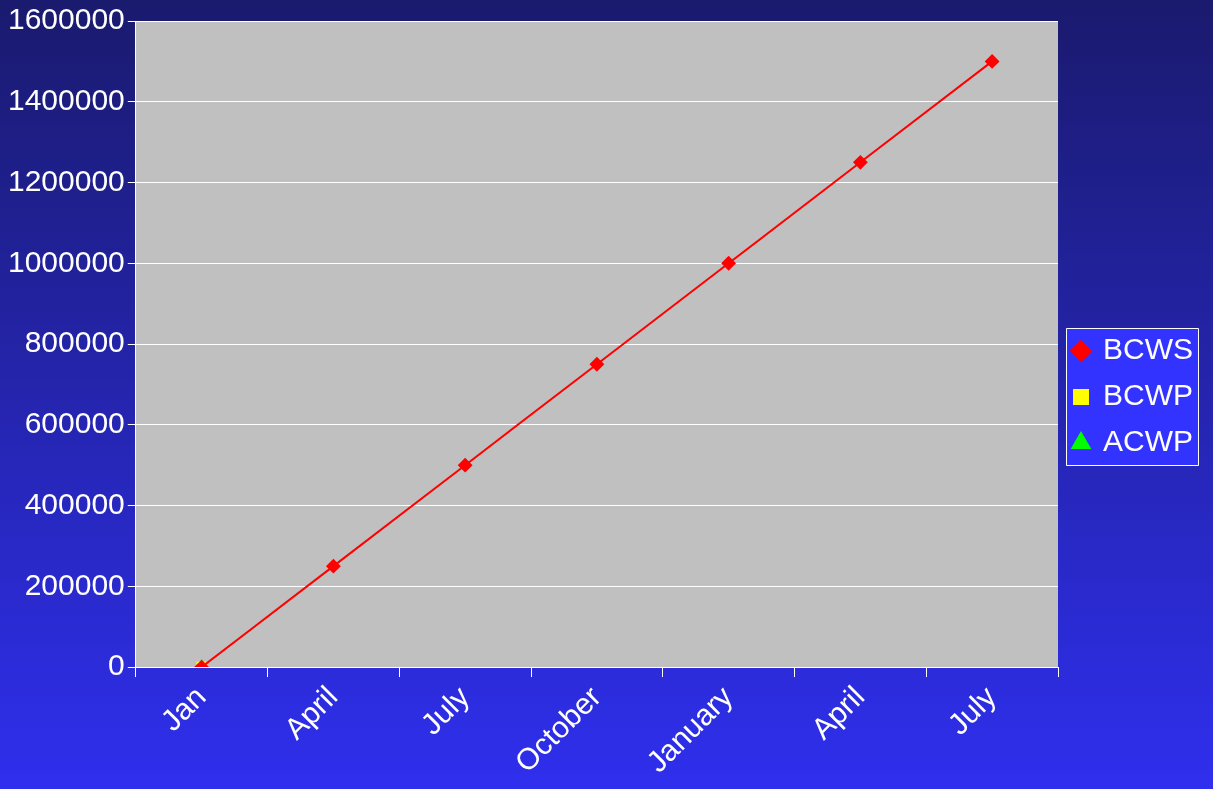  Describe the element at coordinates (74, 584) in the screenshot. I see `y-tick-label: 200000` at that location.